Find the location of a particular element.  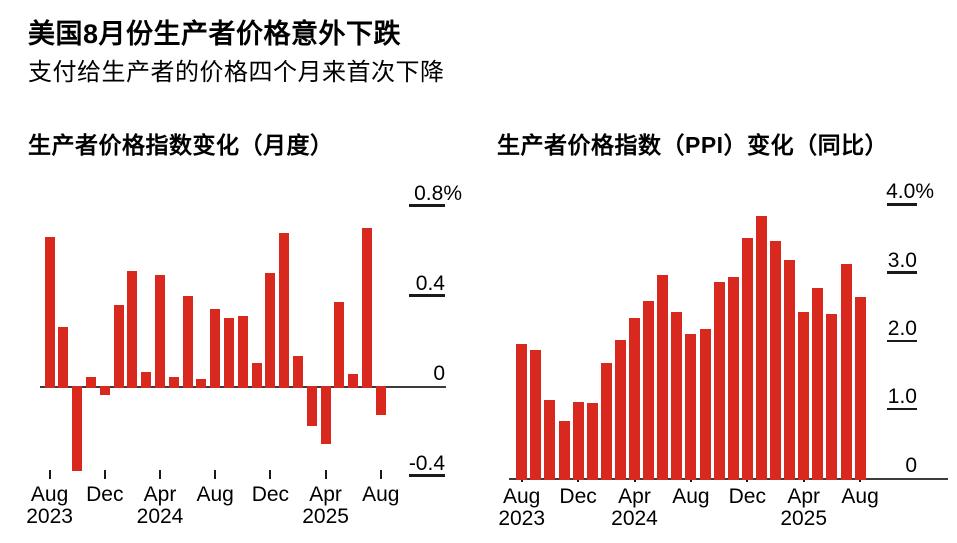

y-axis-tick-label: 0.8% is located at coordinates (438, 193).